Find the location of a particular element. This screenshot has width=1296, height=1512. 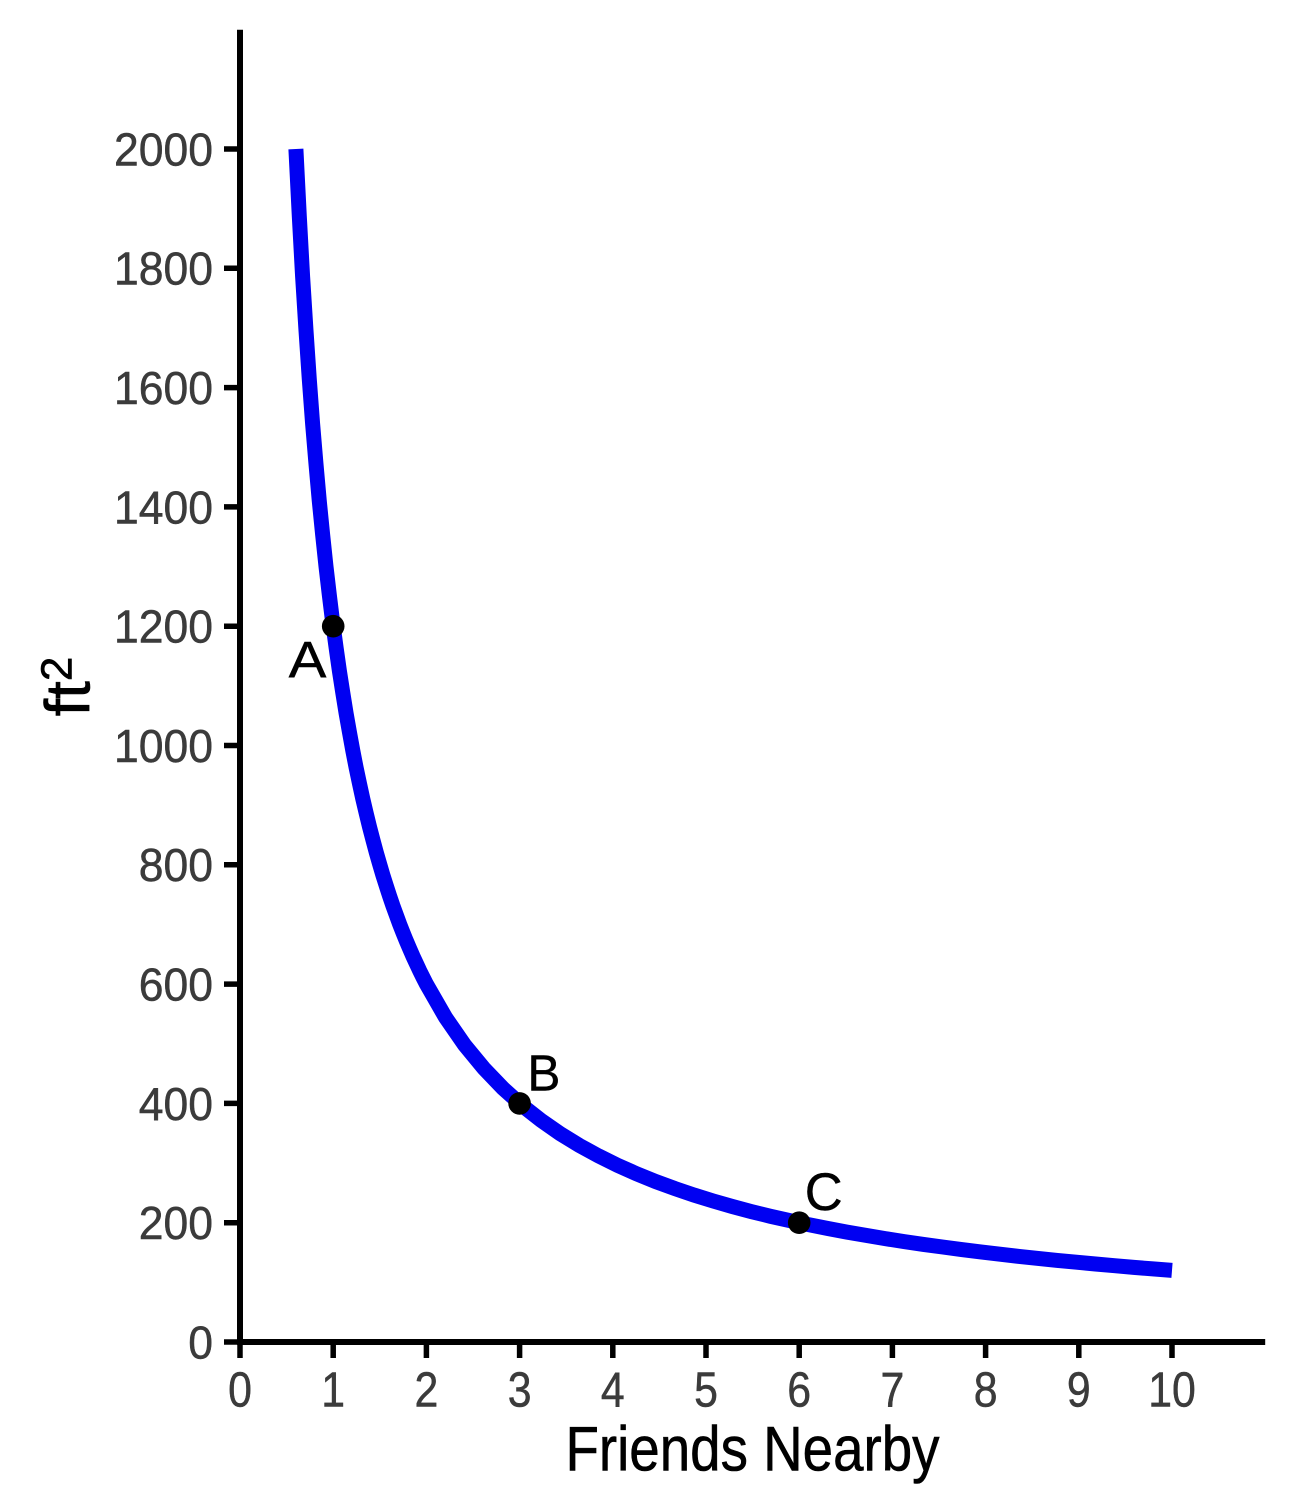

svg-text: 5 is located at coordinates (706, 1389).